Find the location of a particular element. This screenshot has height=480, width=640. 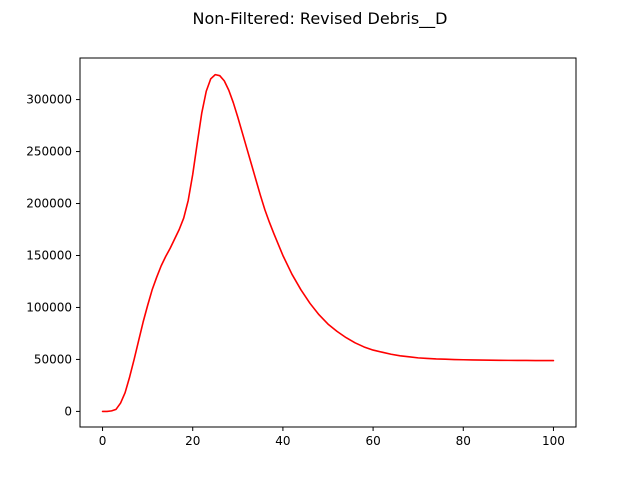

y-tick-label: 0 is located at coordinates (68, 411).